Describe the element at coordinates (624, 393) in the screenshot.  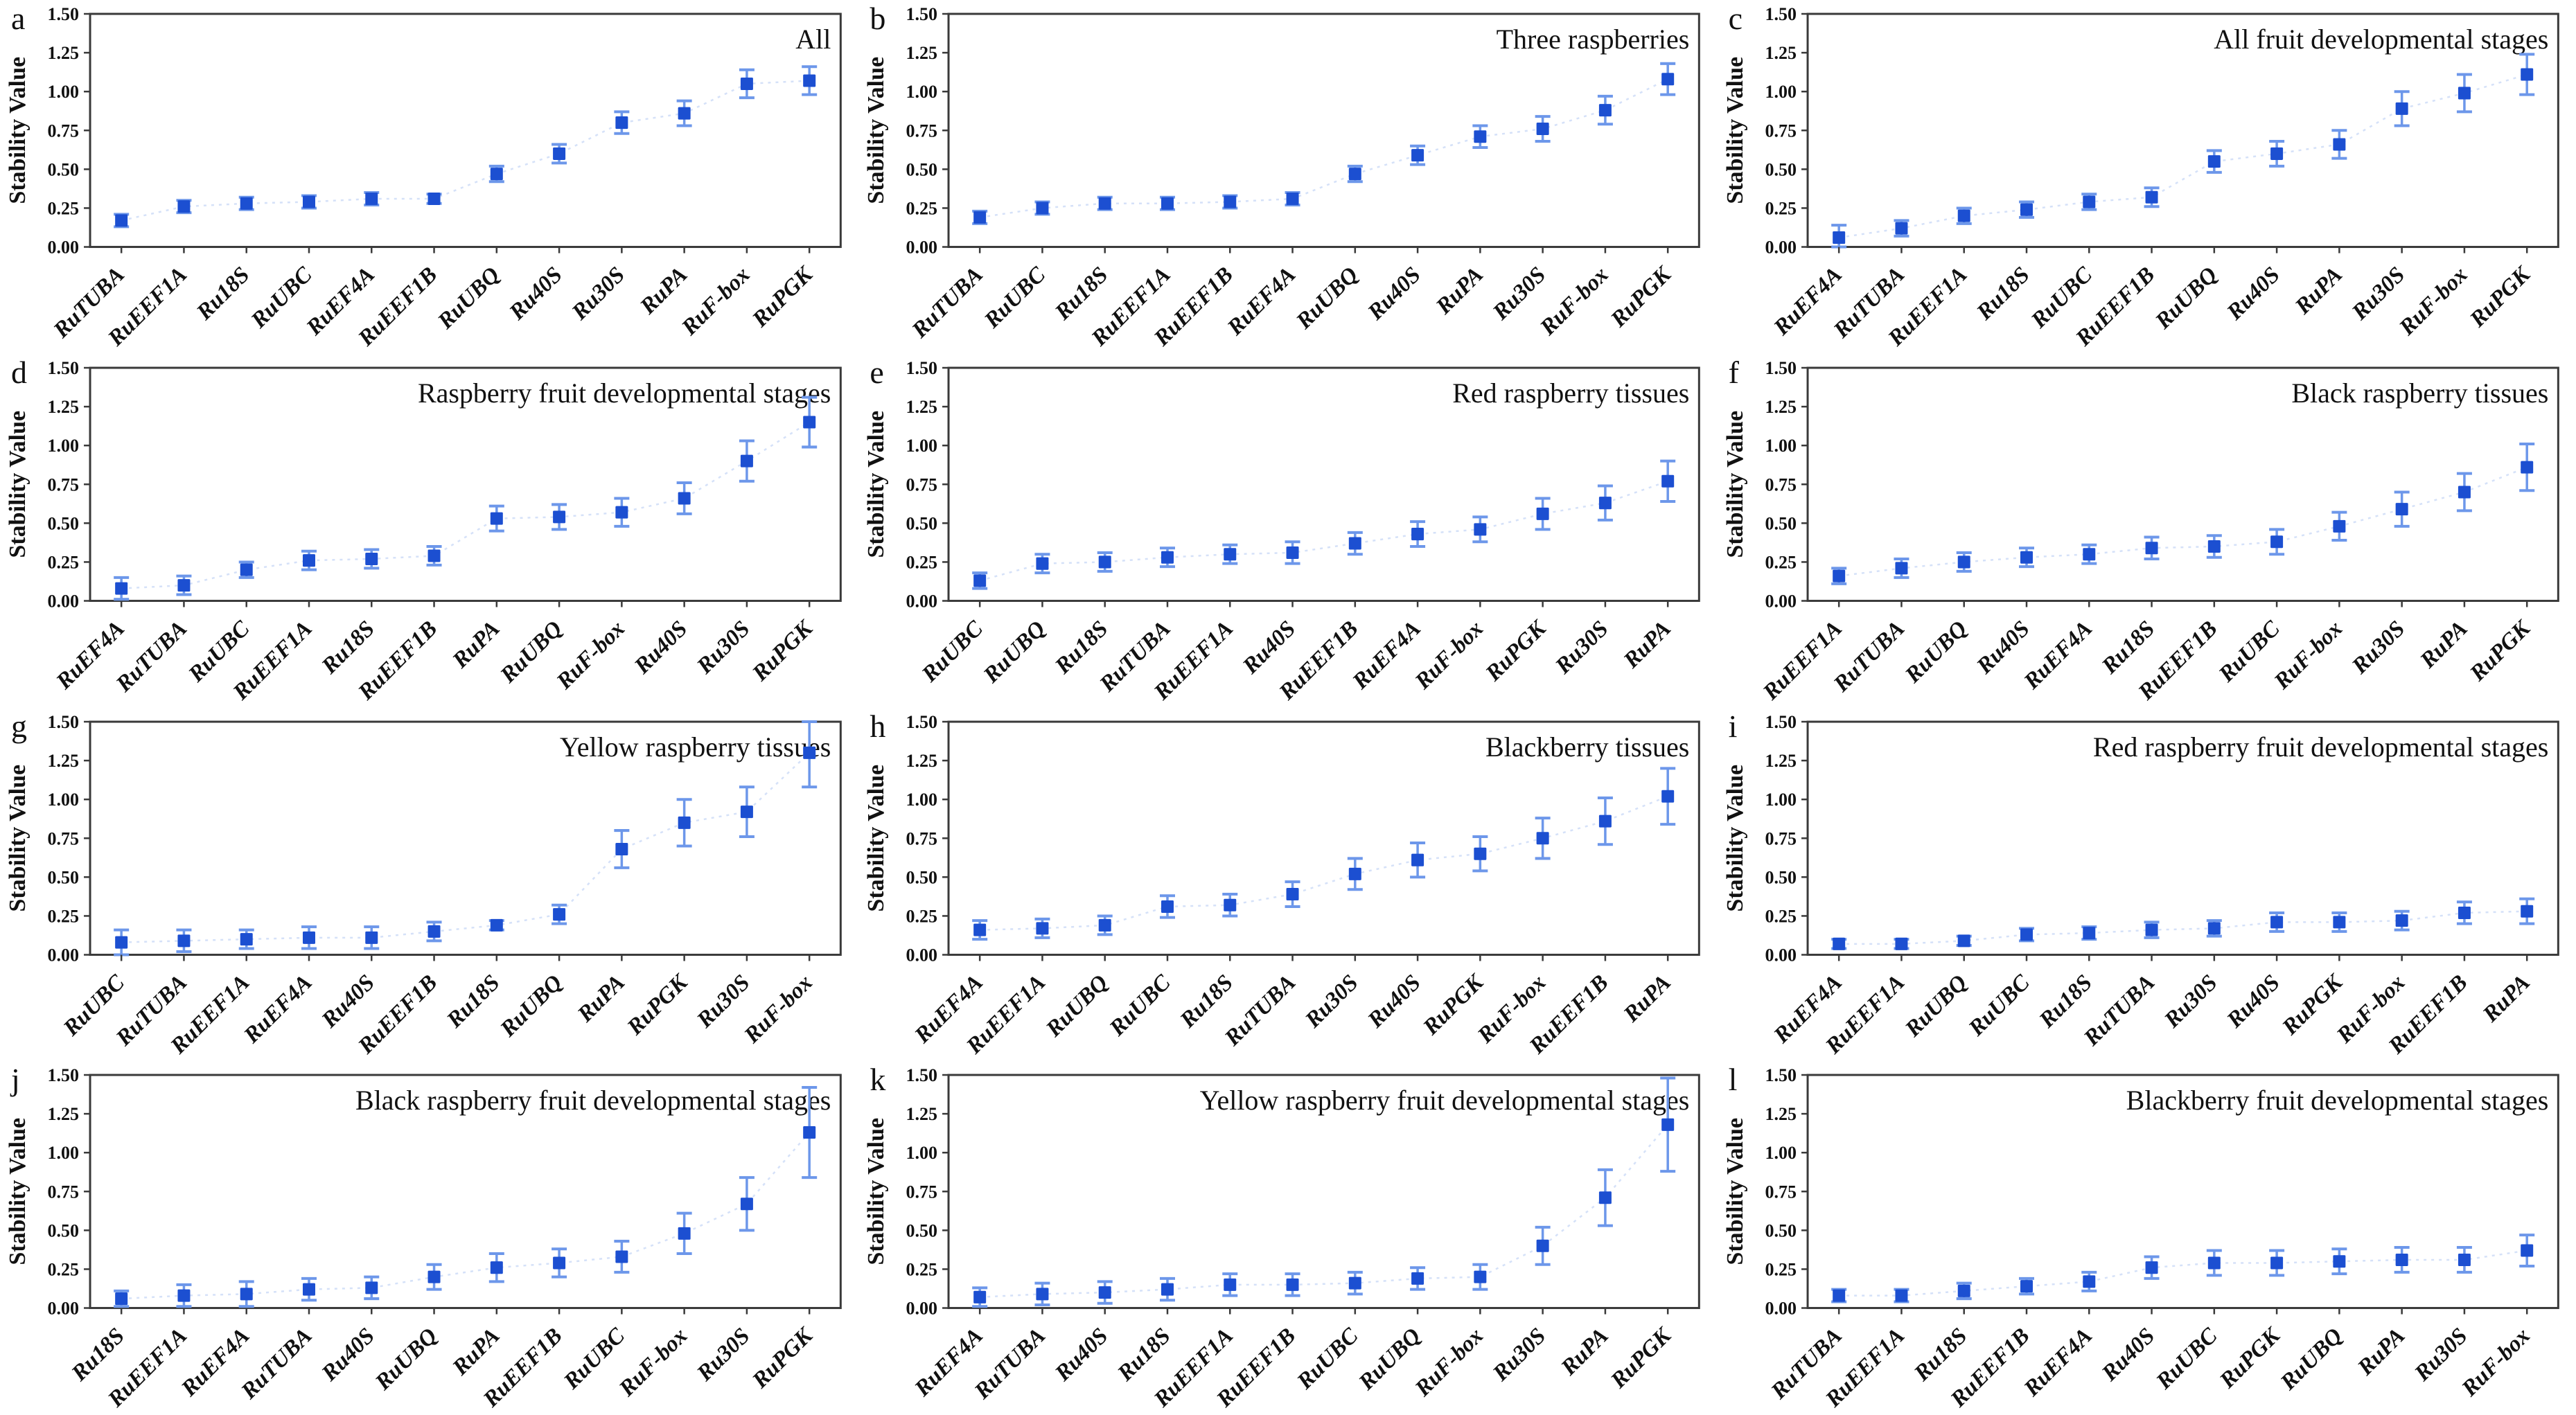
I see `panel-title: Raspberry fruit developmental stages` at that location.